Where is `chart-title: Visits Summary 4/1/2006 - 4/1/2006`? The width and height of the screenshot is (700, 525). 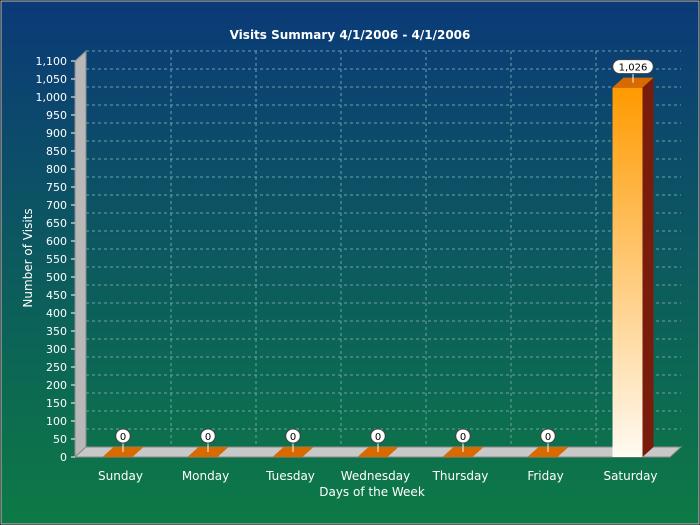
chart-title: Visits Summary 4/1/2006 - 4/1/2006 is located at coordinates (350, 35).